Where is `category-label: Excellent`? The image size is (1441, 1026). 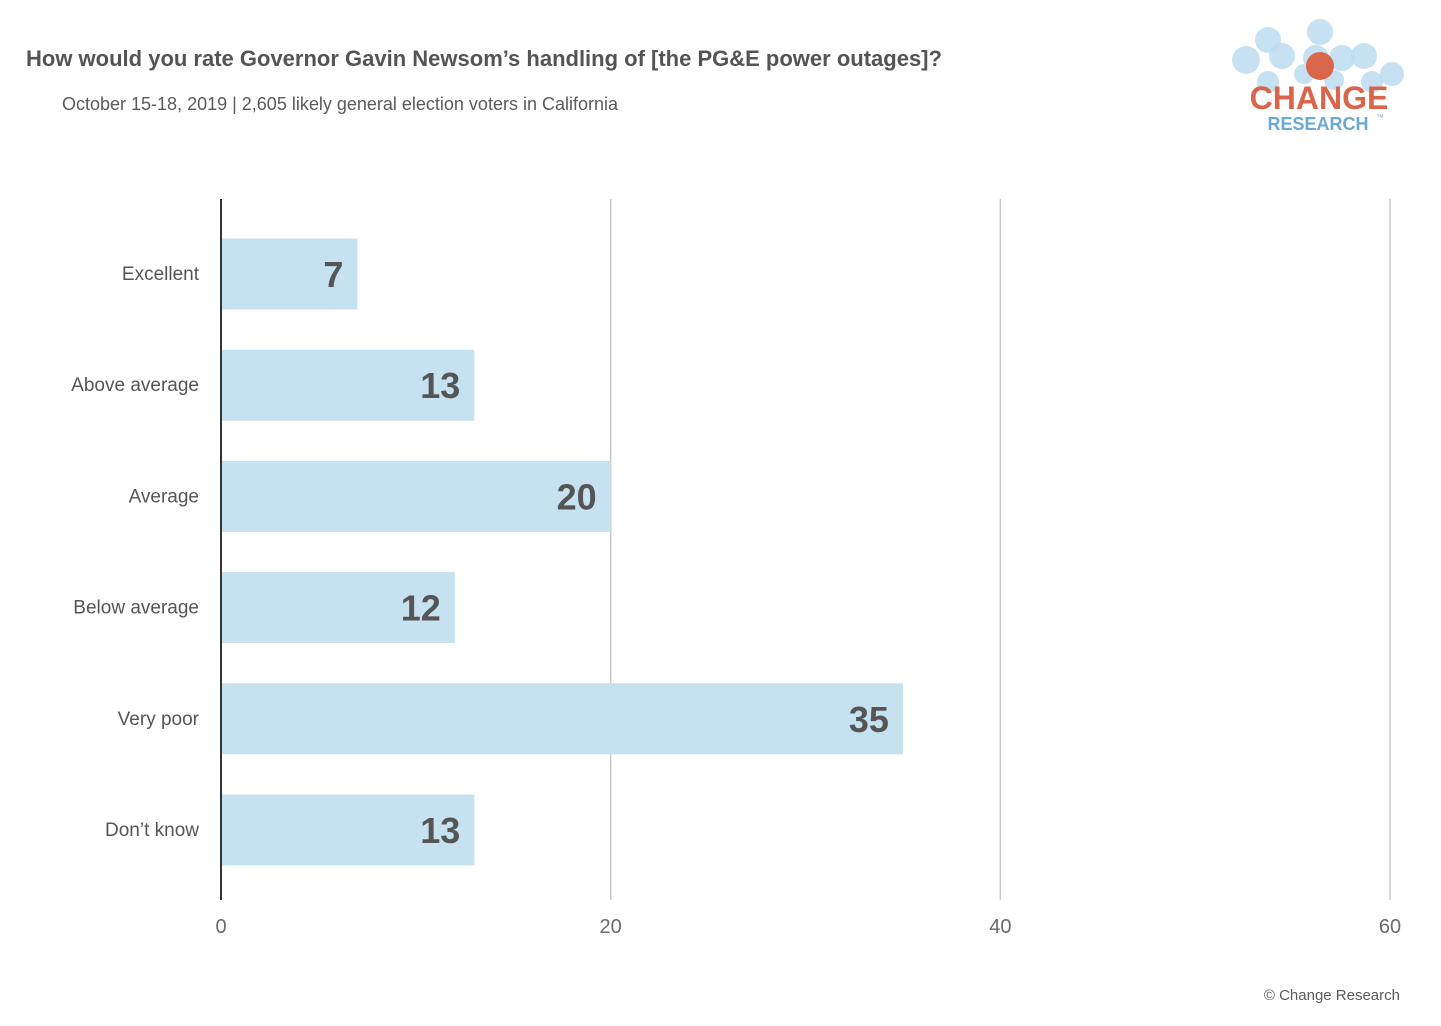
category-label: Excellent is located at coordinates (161, 274).